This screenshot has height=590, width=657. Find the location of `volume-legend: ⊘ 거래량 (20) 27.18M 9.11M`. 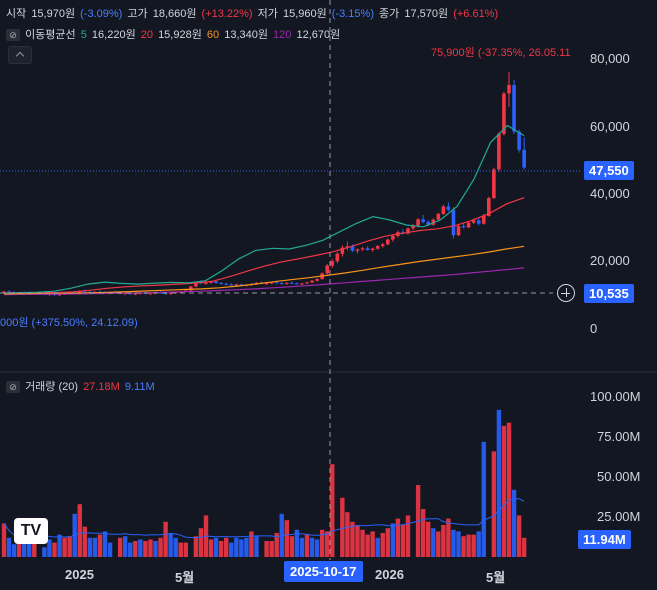

volume-legend: ⊘ 거래량 (20) 27.18M 9.11M is located at coordinates (81, 386).